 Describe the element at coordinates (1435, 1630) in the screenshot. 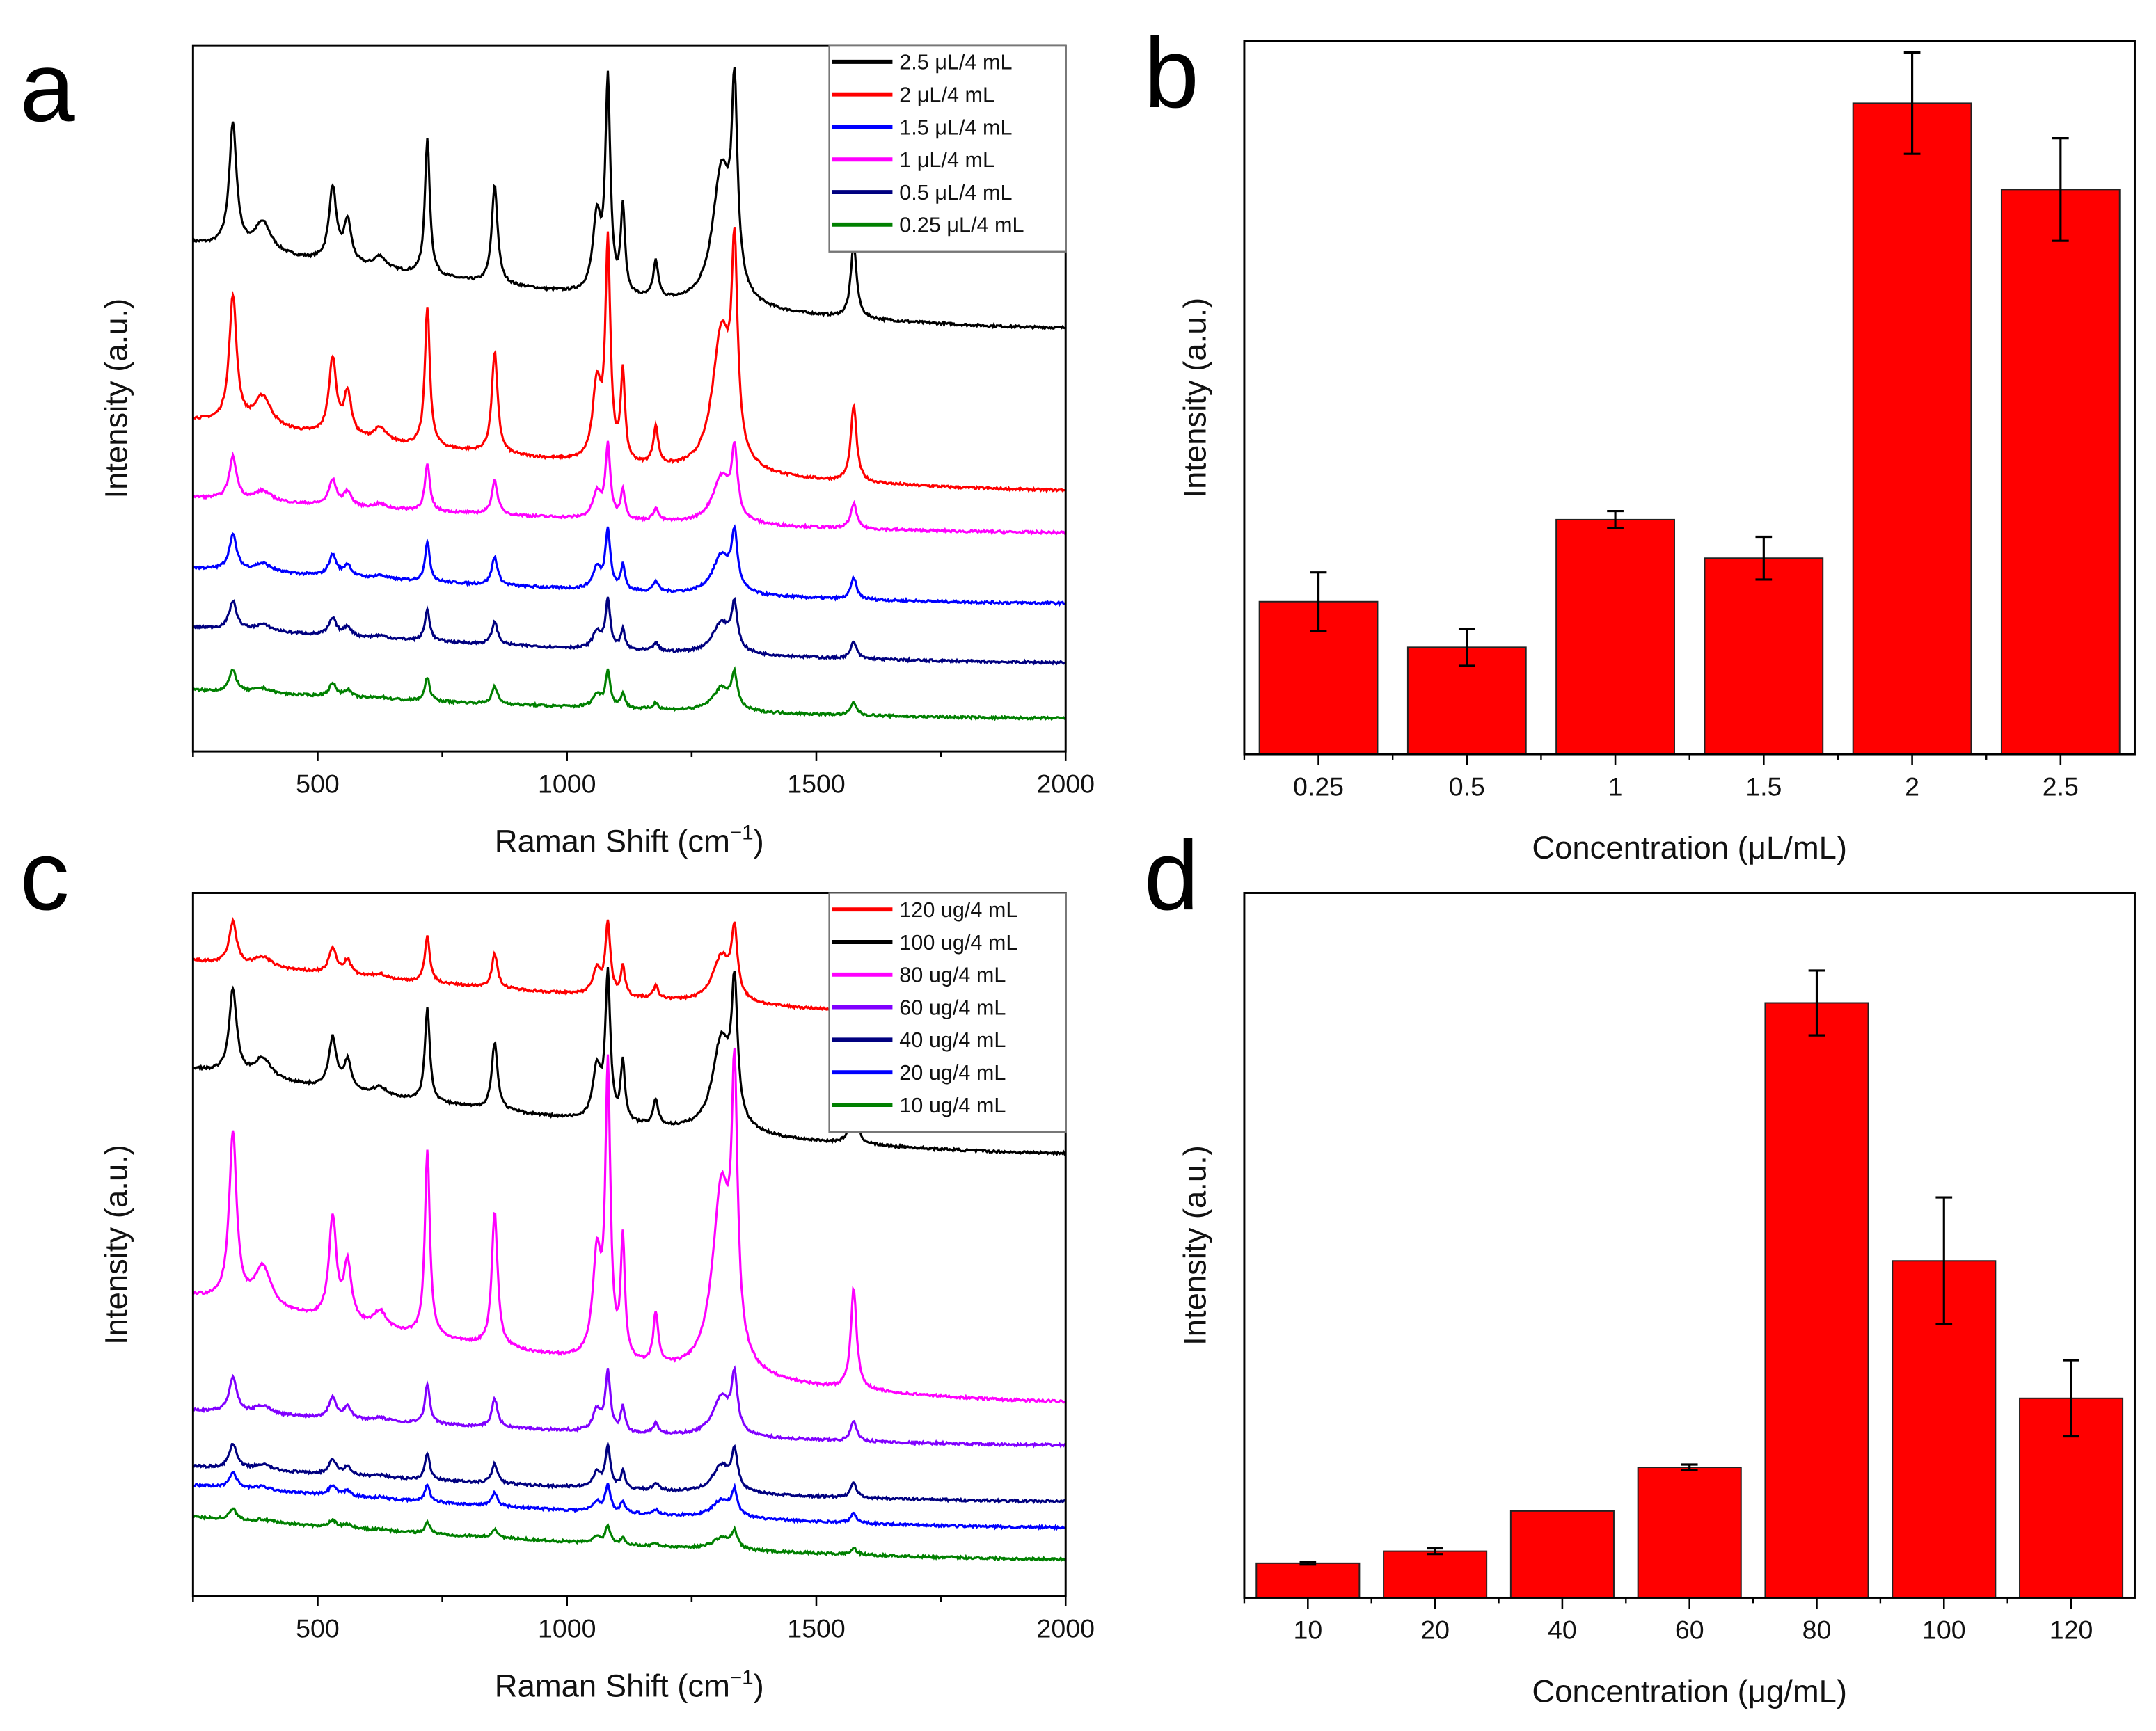

I see `x-tick-label: 20` at that location.